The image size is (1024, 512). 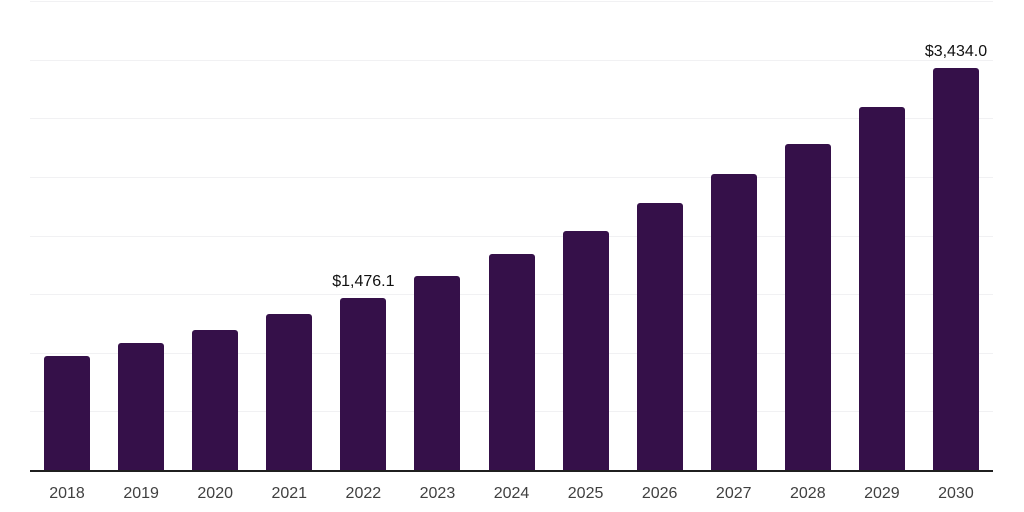 What do you see at coordinates (437, 493) in the screenshot?
I see `x-tick-2023: 2023` at bounding box center [437, 493].